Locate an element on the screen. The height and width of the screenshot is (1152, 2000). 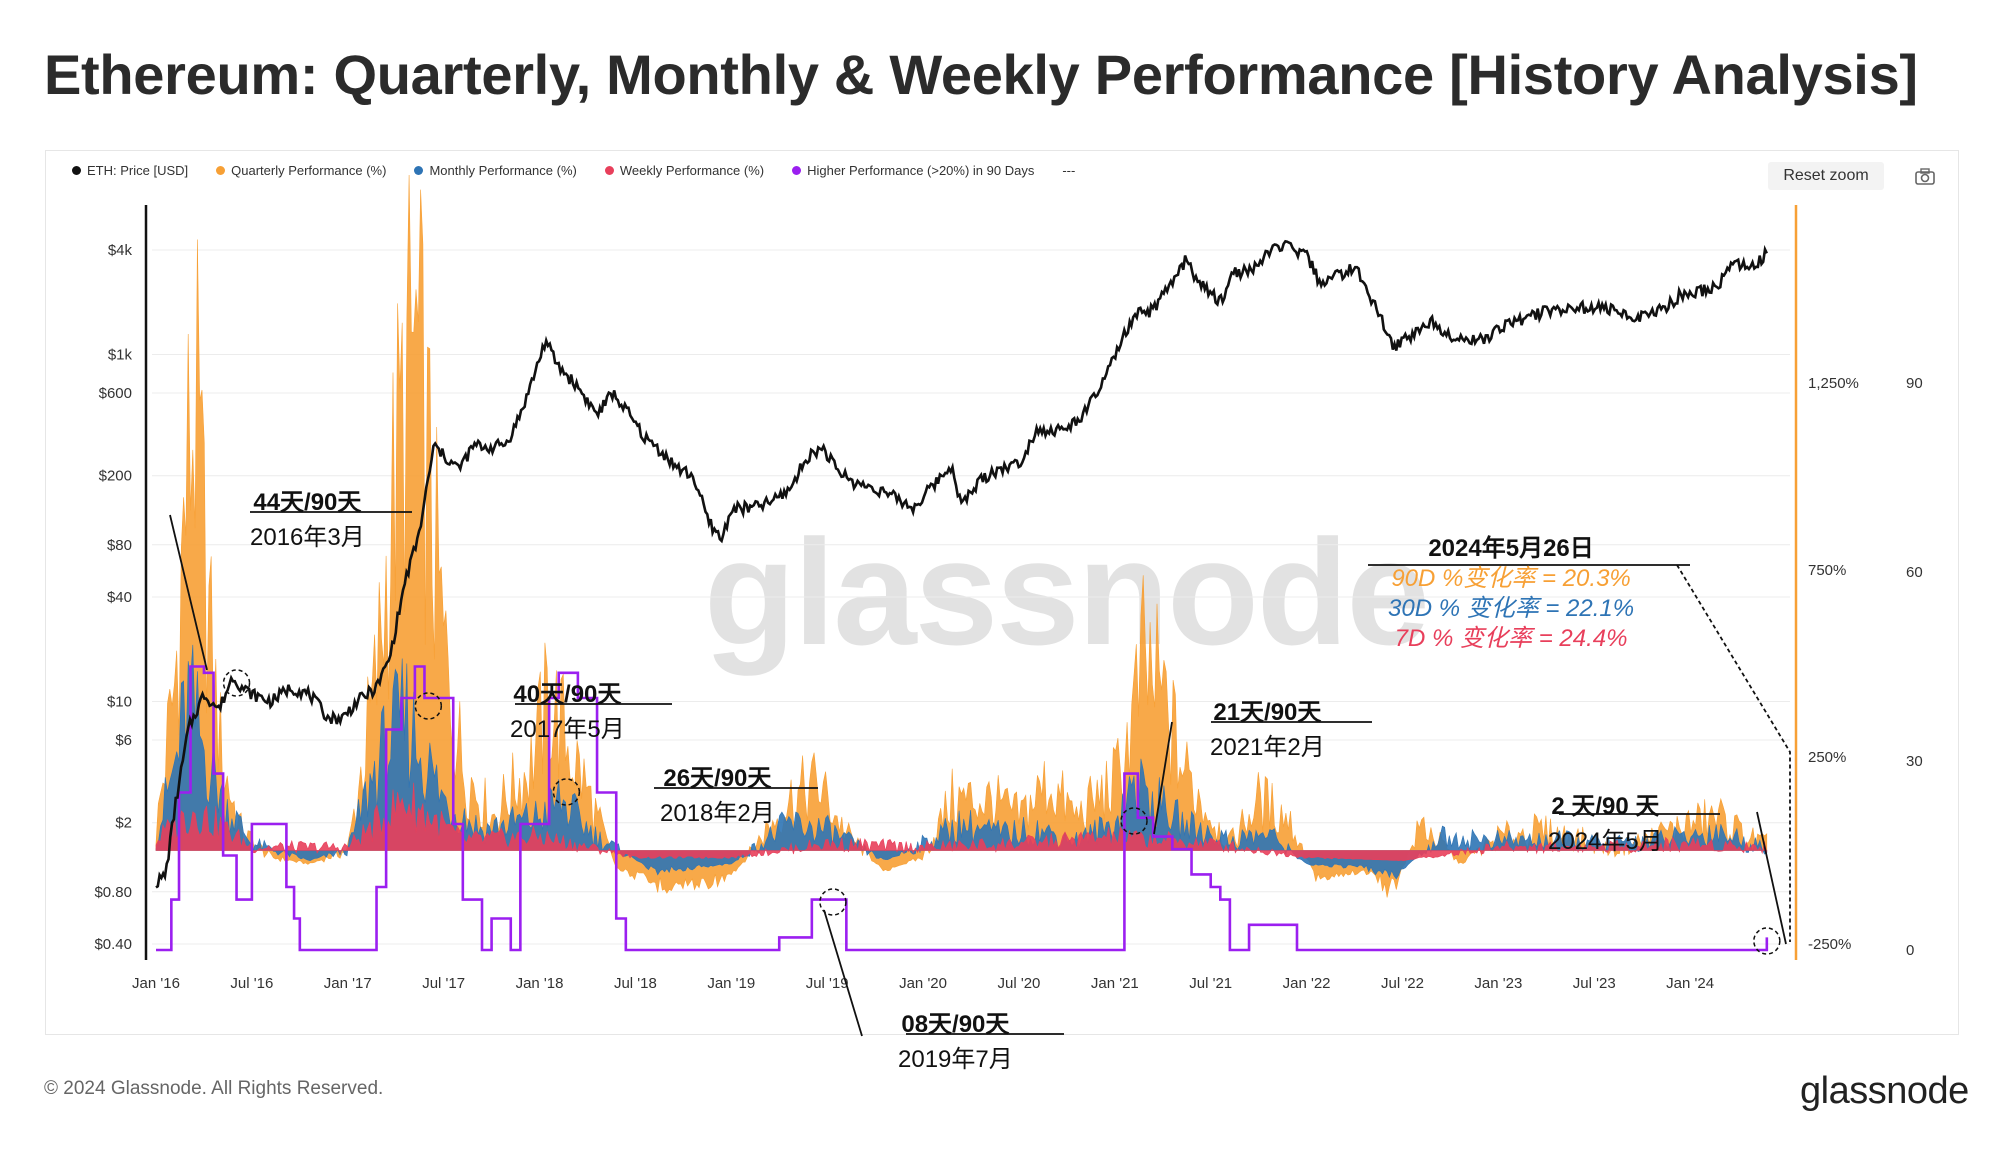
legend-label: --- is located at coordinates (1069, 170).